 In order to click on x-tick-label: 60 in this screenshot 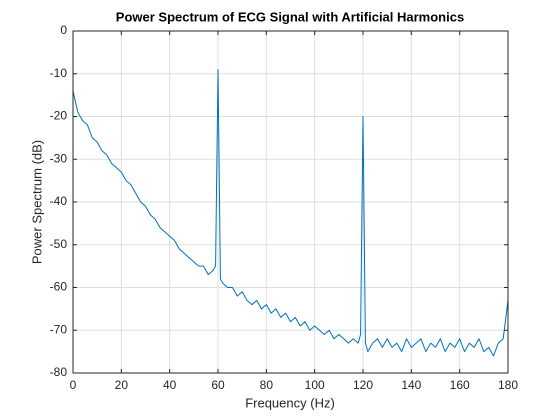, I will do `click(218, 385)`.